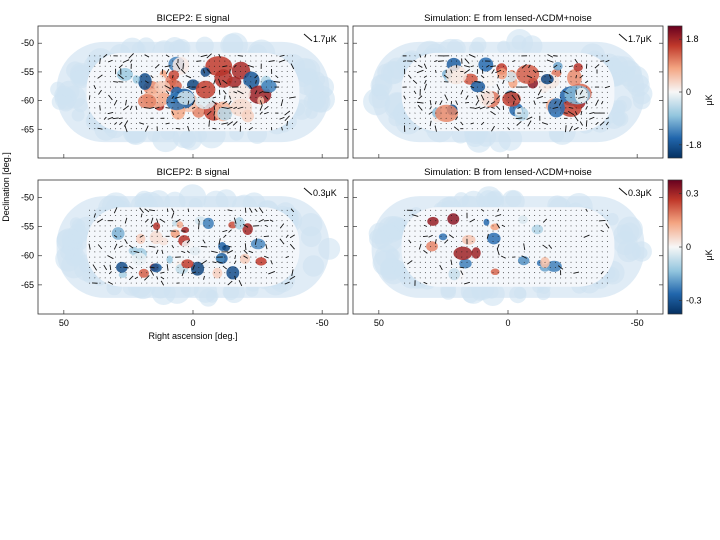  Describe the element at coordinates (192, 336) in the screenshot. I see `x-axis-label: Right ascension [deg.]` at that location.